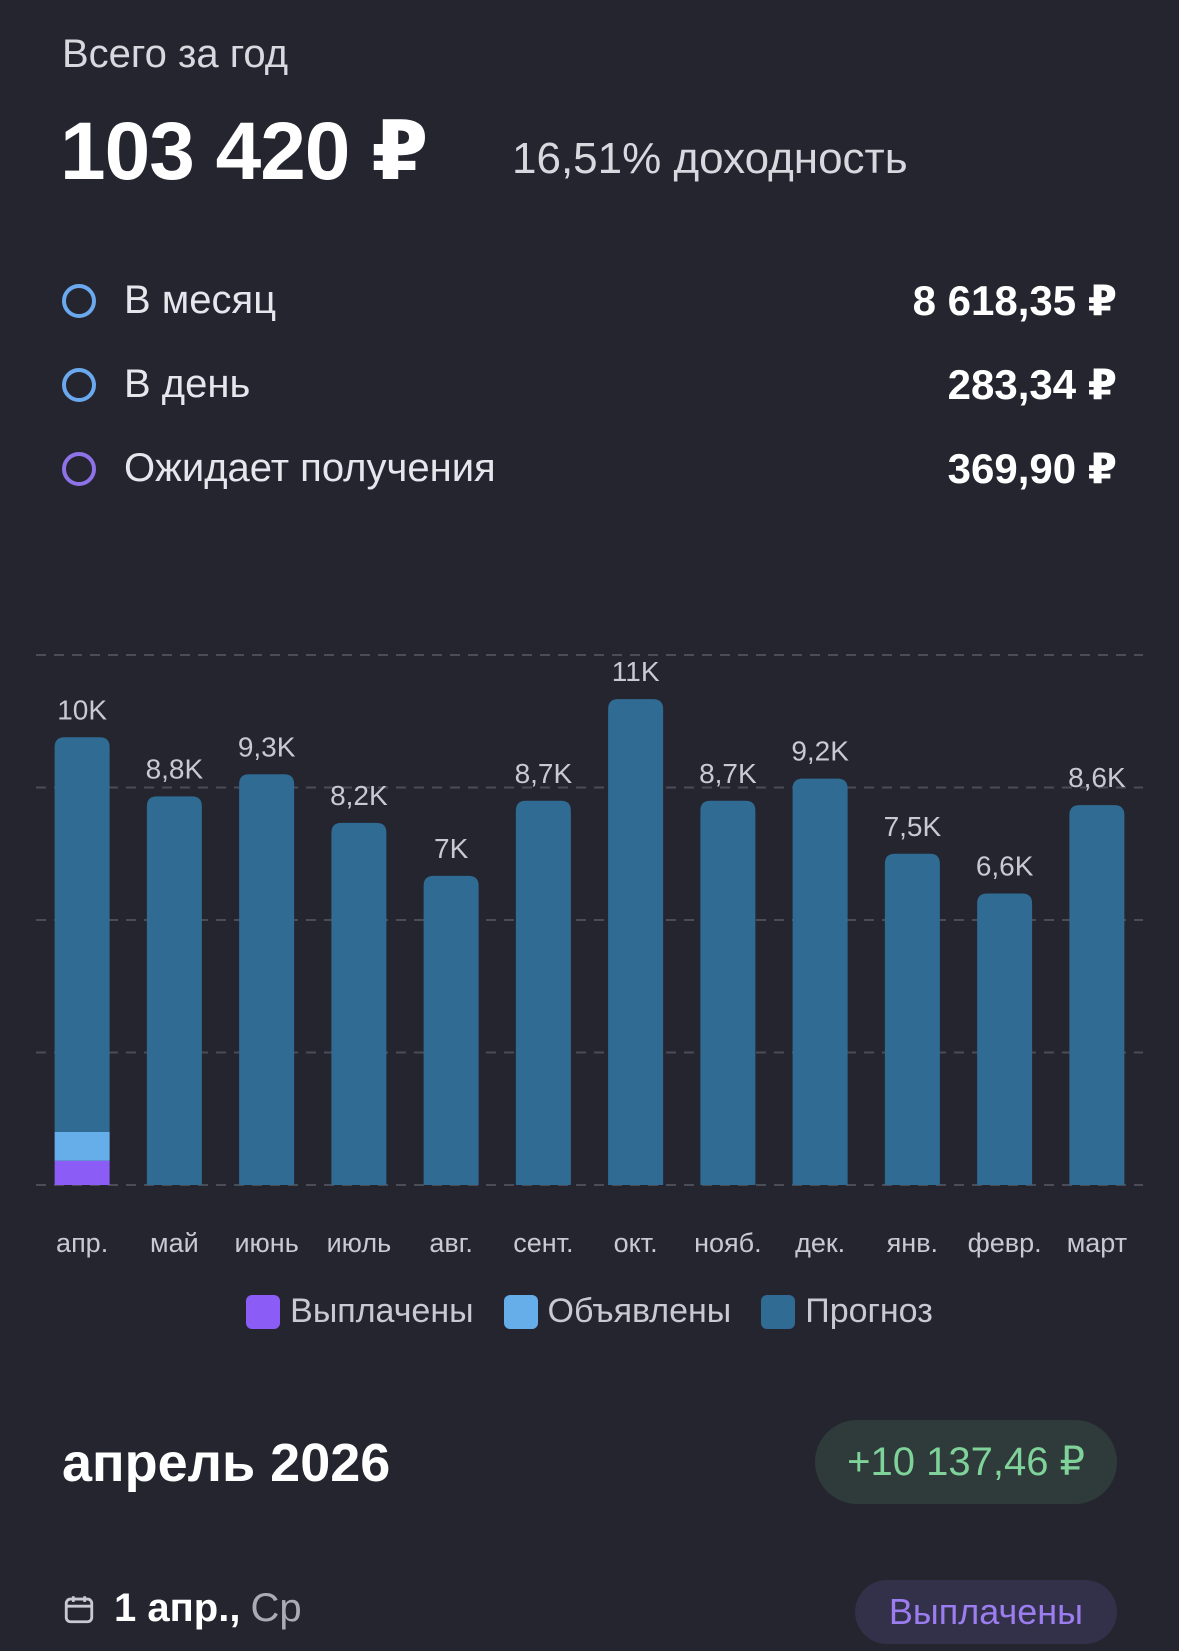  I want to click on bar-value-label: 9,3K, so click(267, 746).